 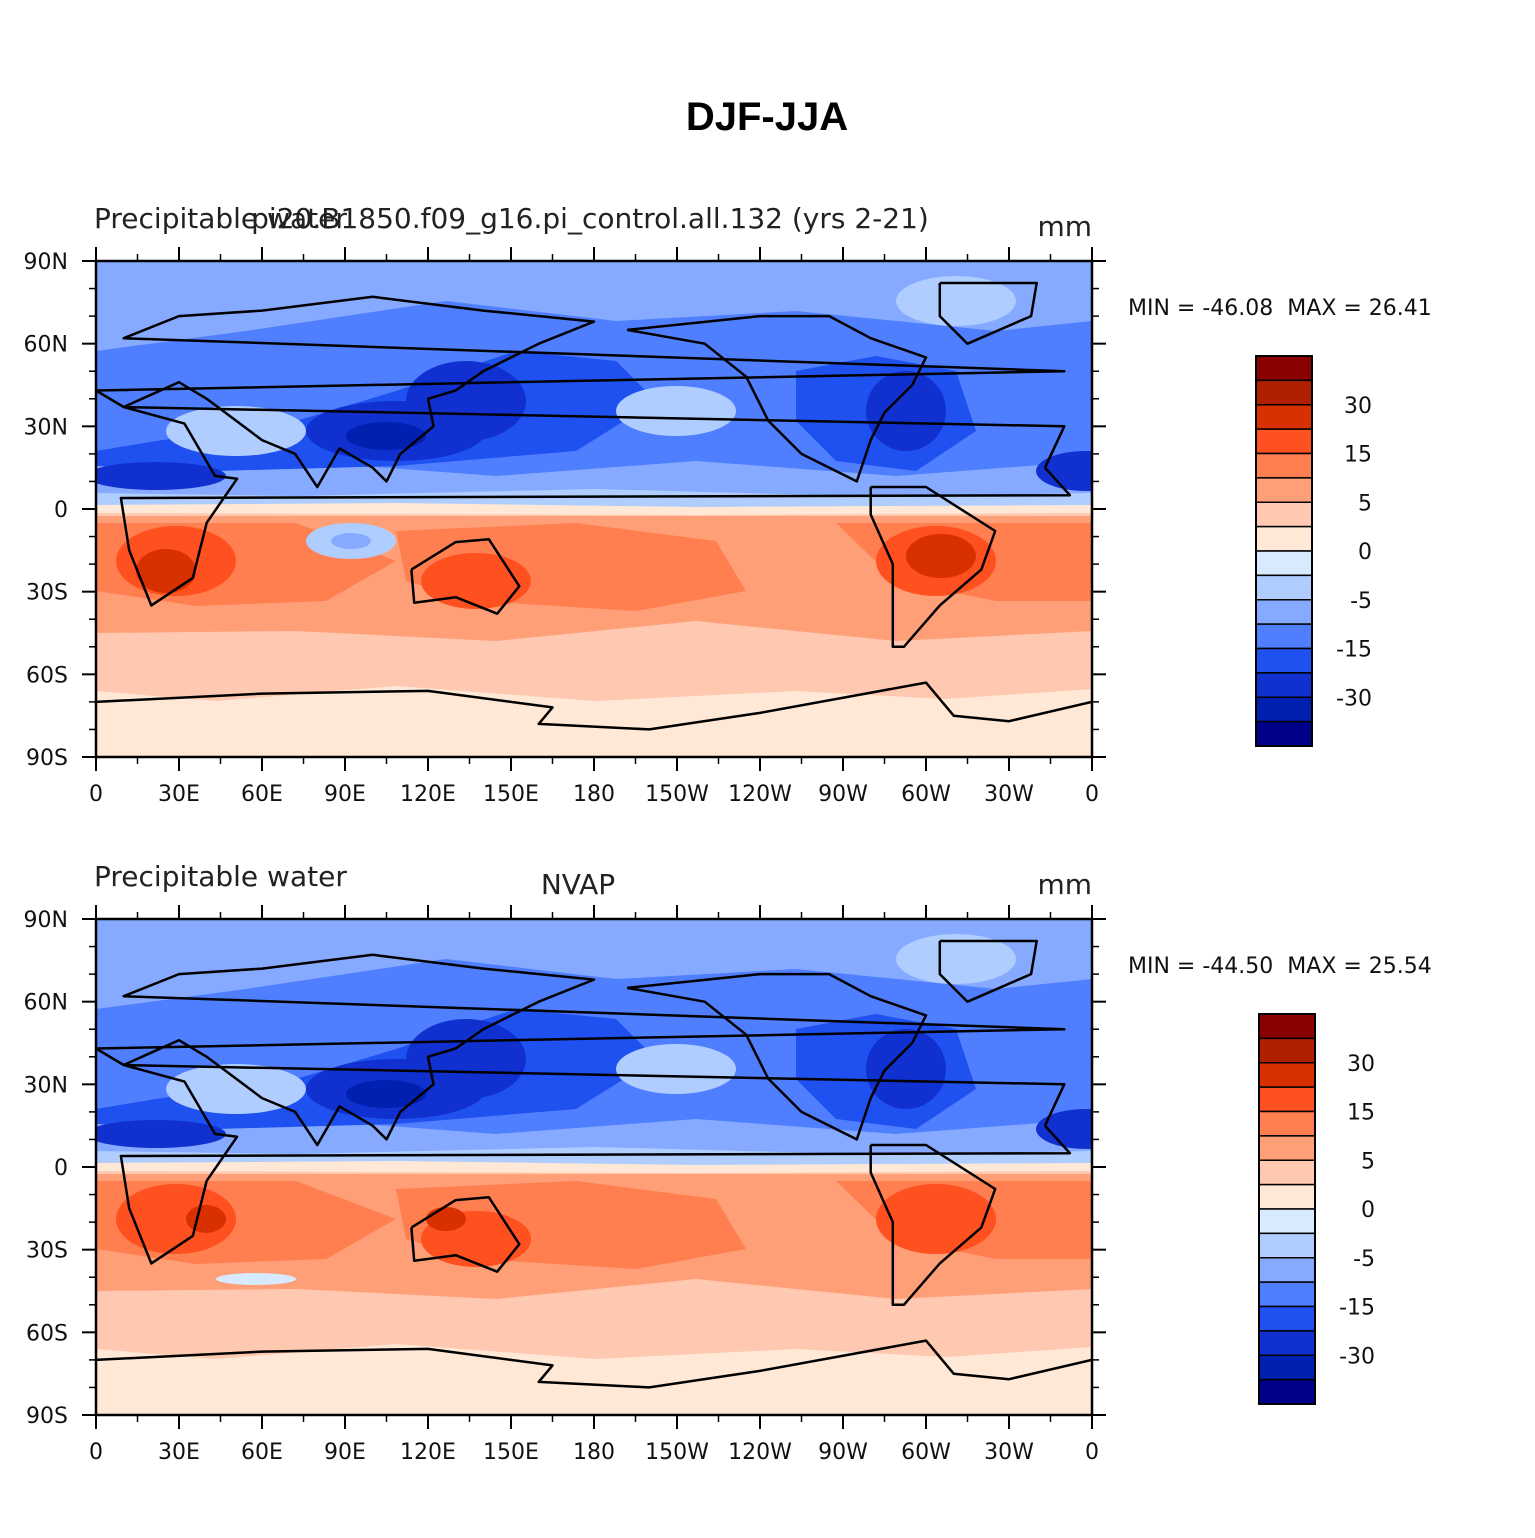 What do you see at coordinates (466, 401) in the screenshot?
I see `contour-band-eastasia` at bounding box center [466, 401].